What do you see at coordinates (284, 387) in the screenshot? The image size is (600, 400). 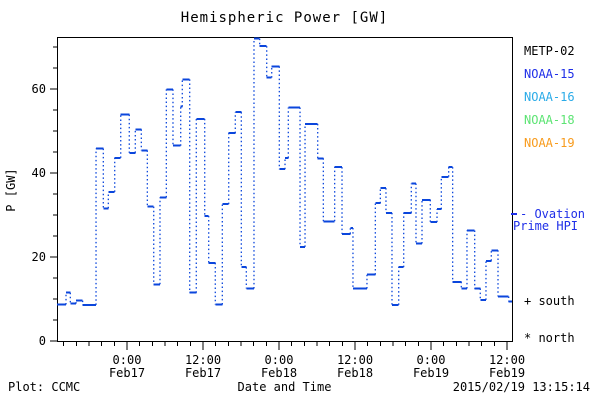 I see `x-axis-title: Date and Time` at bounding box center [284, 387].